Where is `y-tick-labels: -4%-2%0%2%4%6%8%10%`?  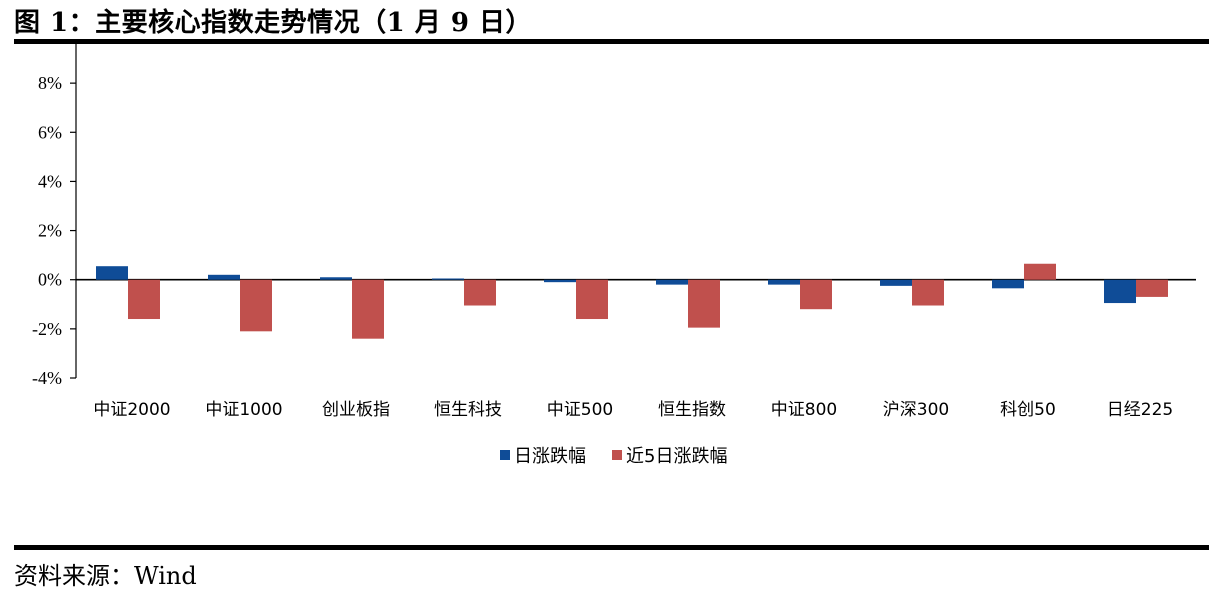 y-tick-labels: -4%-2%0%2%4%6%8%10% is located at coordinates (47, 230).